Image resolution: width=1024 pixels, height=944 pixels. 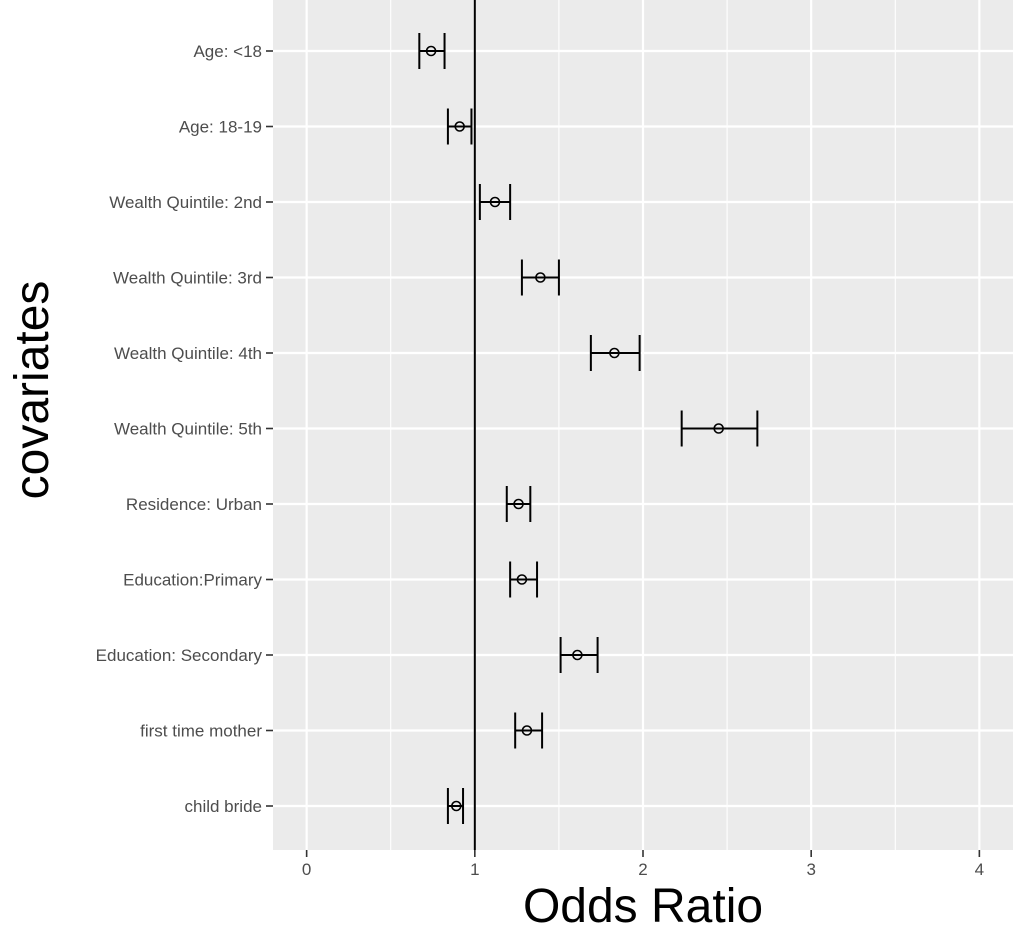 I want to click on y-tick-label: Age: 18-19, so click(x=220, y=127).